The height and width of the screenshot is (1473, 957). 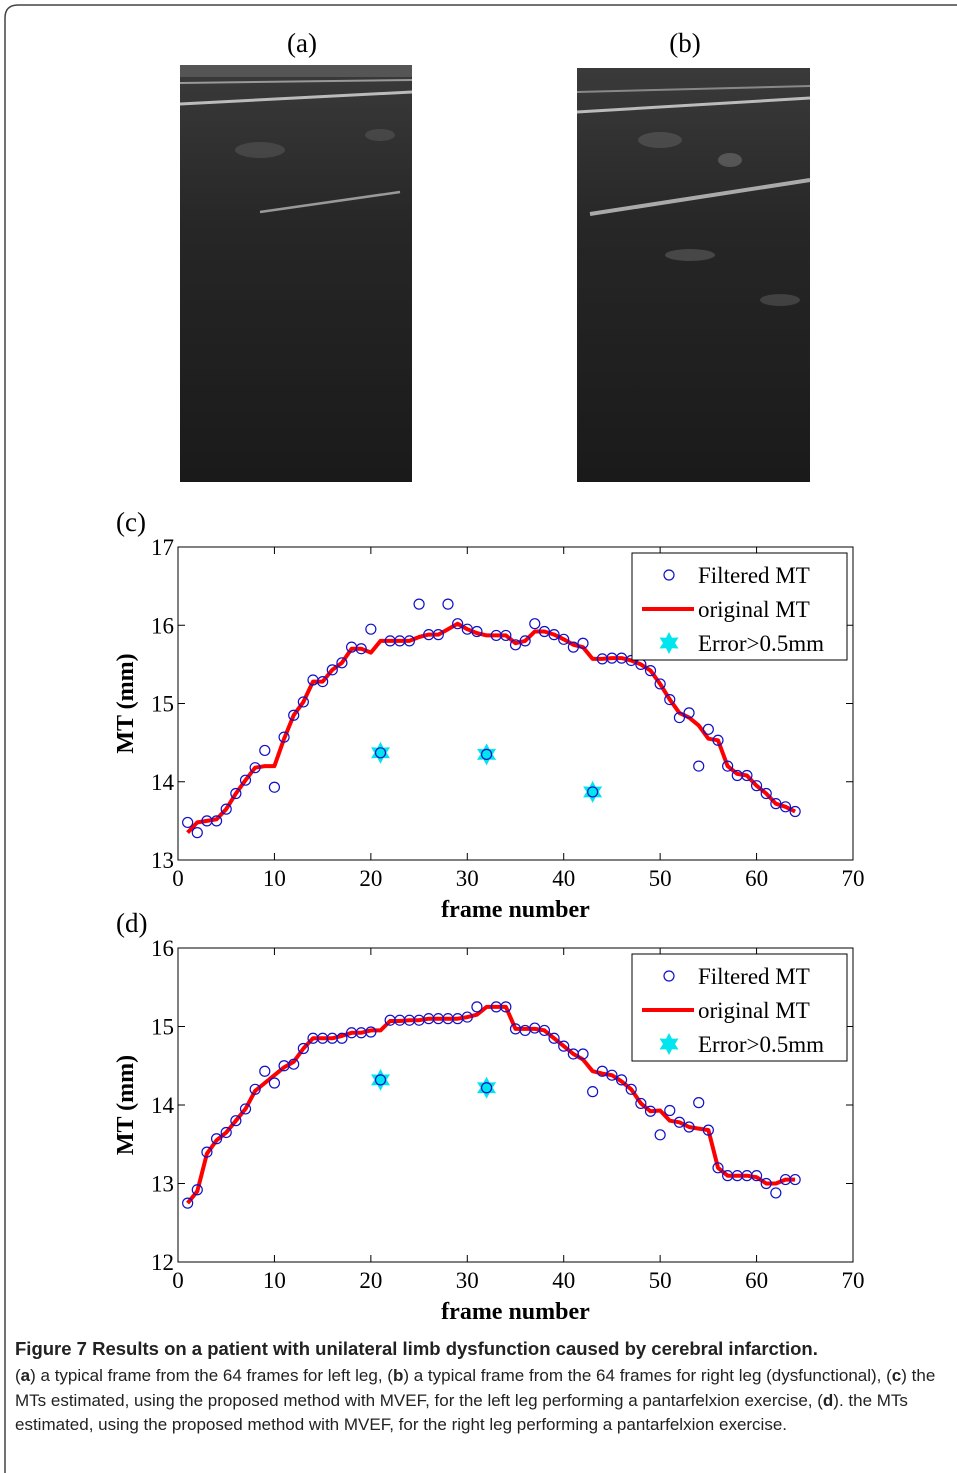 I want to click on legend-label: Filtered MT, so click(x=754, y=976).